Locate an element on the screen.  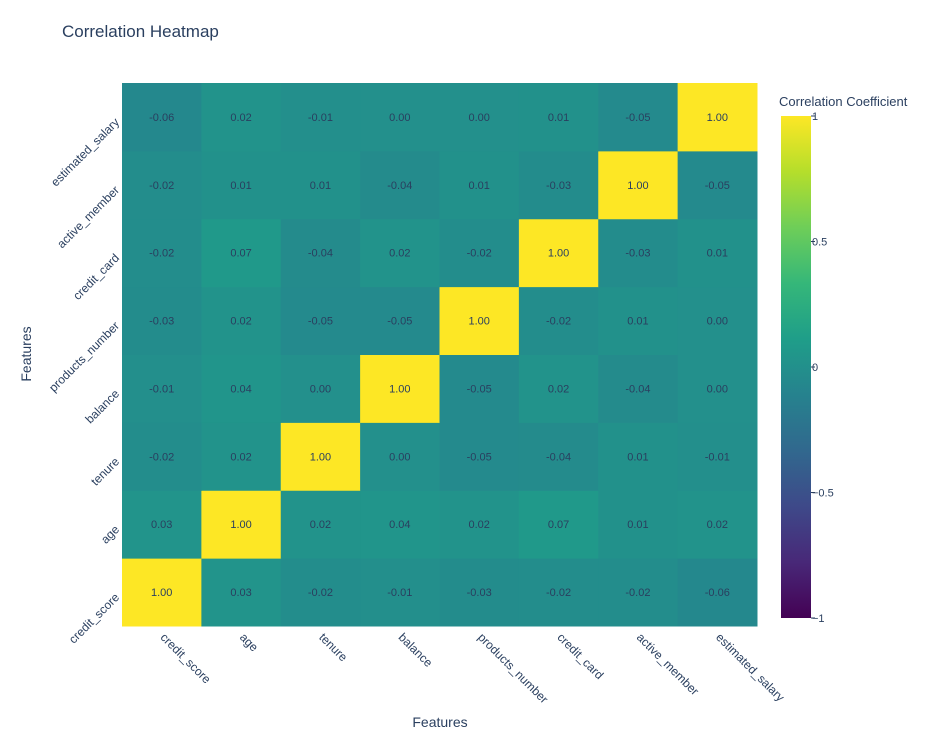
y-tick-label: active_member is located at coordinates (88, 217).